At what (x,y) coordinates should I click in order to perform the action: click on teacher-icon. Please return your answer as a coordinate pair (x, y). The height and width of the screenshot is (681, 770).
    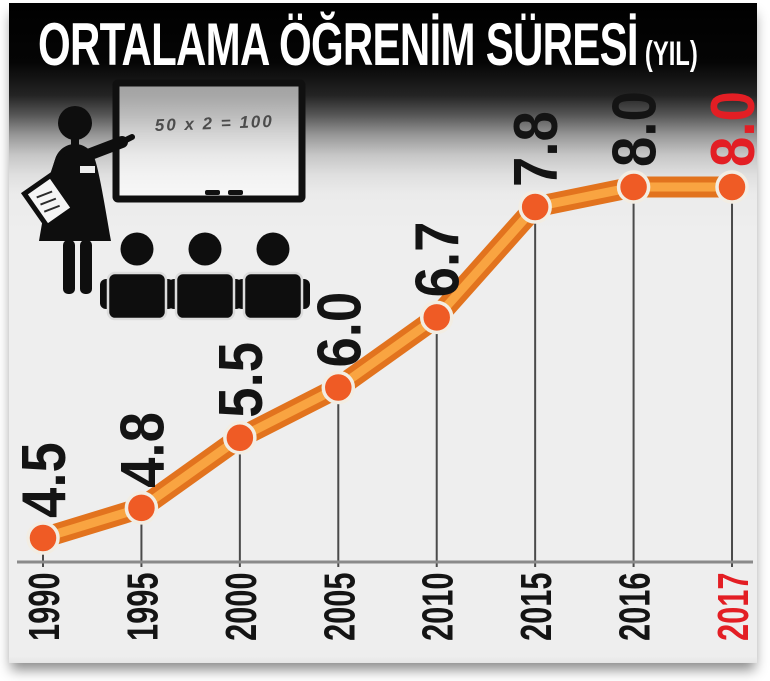
    Looking at the image, I should click on (77, 200).